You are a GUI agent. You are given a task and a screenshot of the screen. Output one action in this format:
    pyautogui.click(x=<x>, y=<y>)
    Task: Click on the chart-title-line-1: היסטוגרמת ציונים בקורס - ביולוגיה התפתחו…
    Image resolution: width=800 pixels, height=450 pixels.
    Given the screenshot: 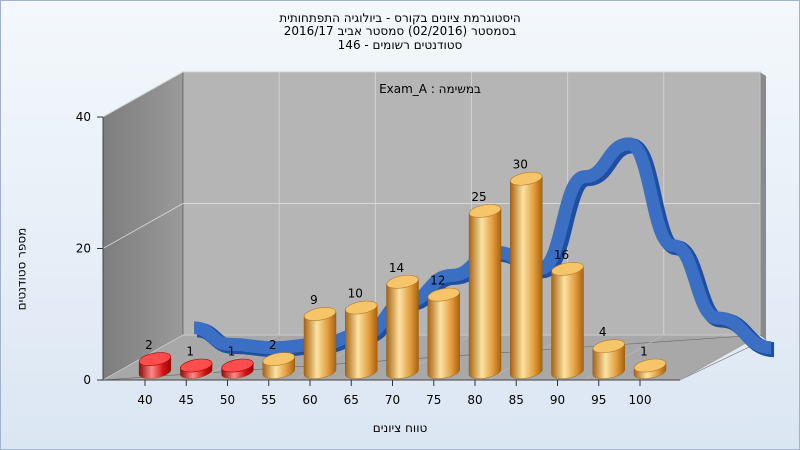 What is the action you would take?
    pyautogui.click(x=400, y=18)
    